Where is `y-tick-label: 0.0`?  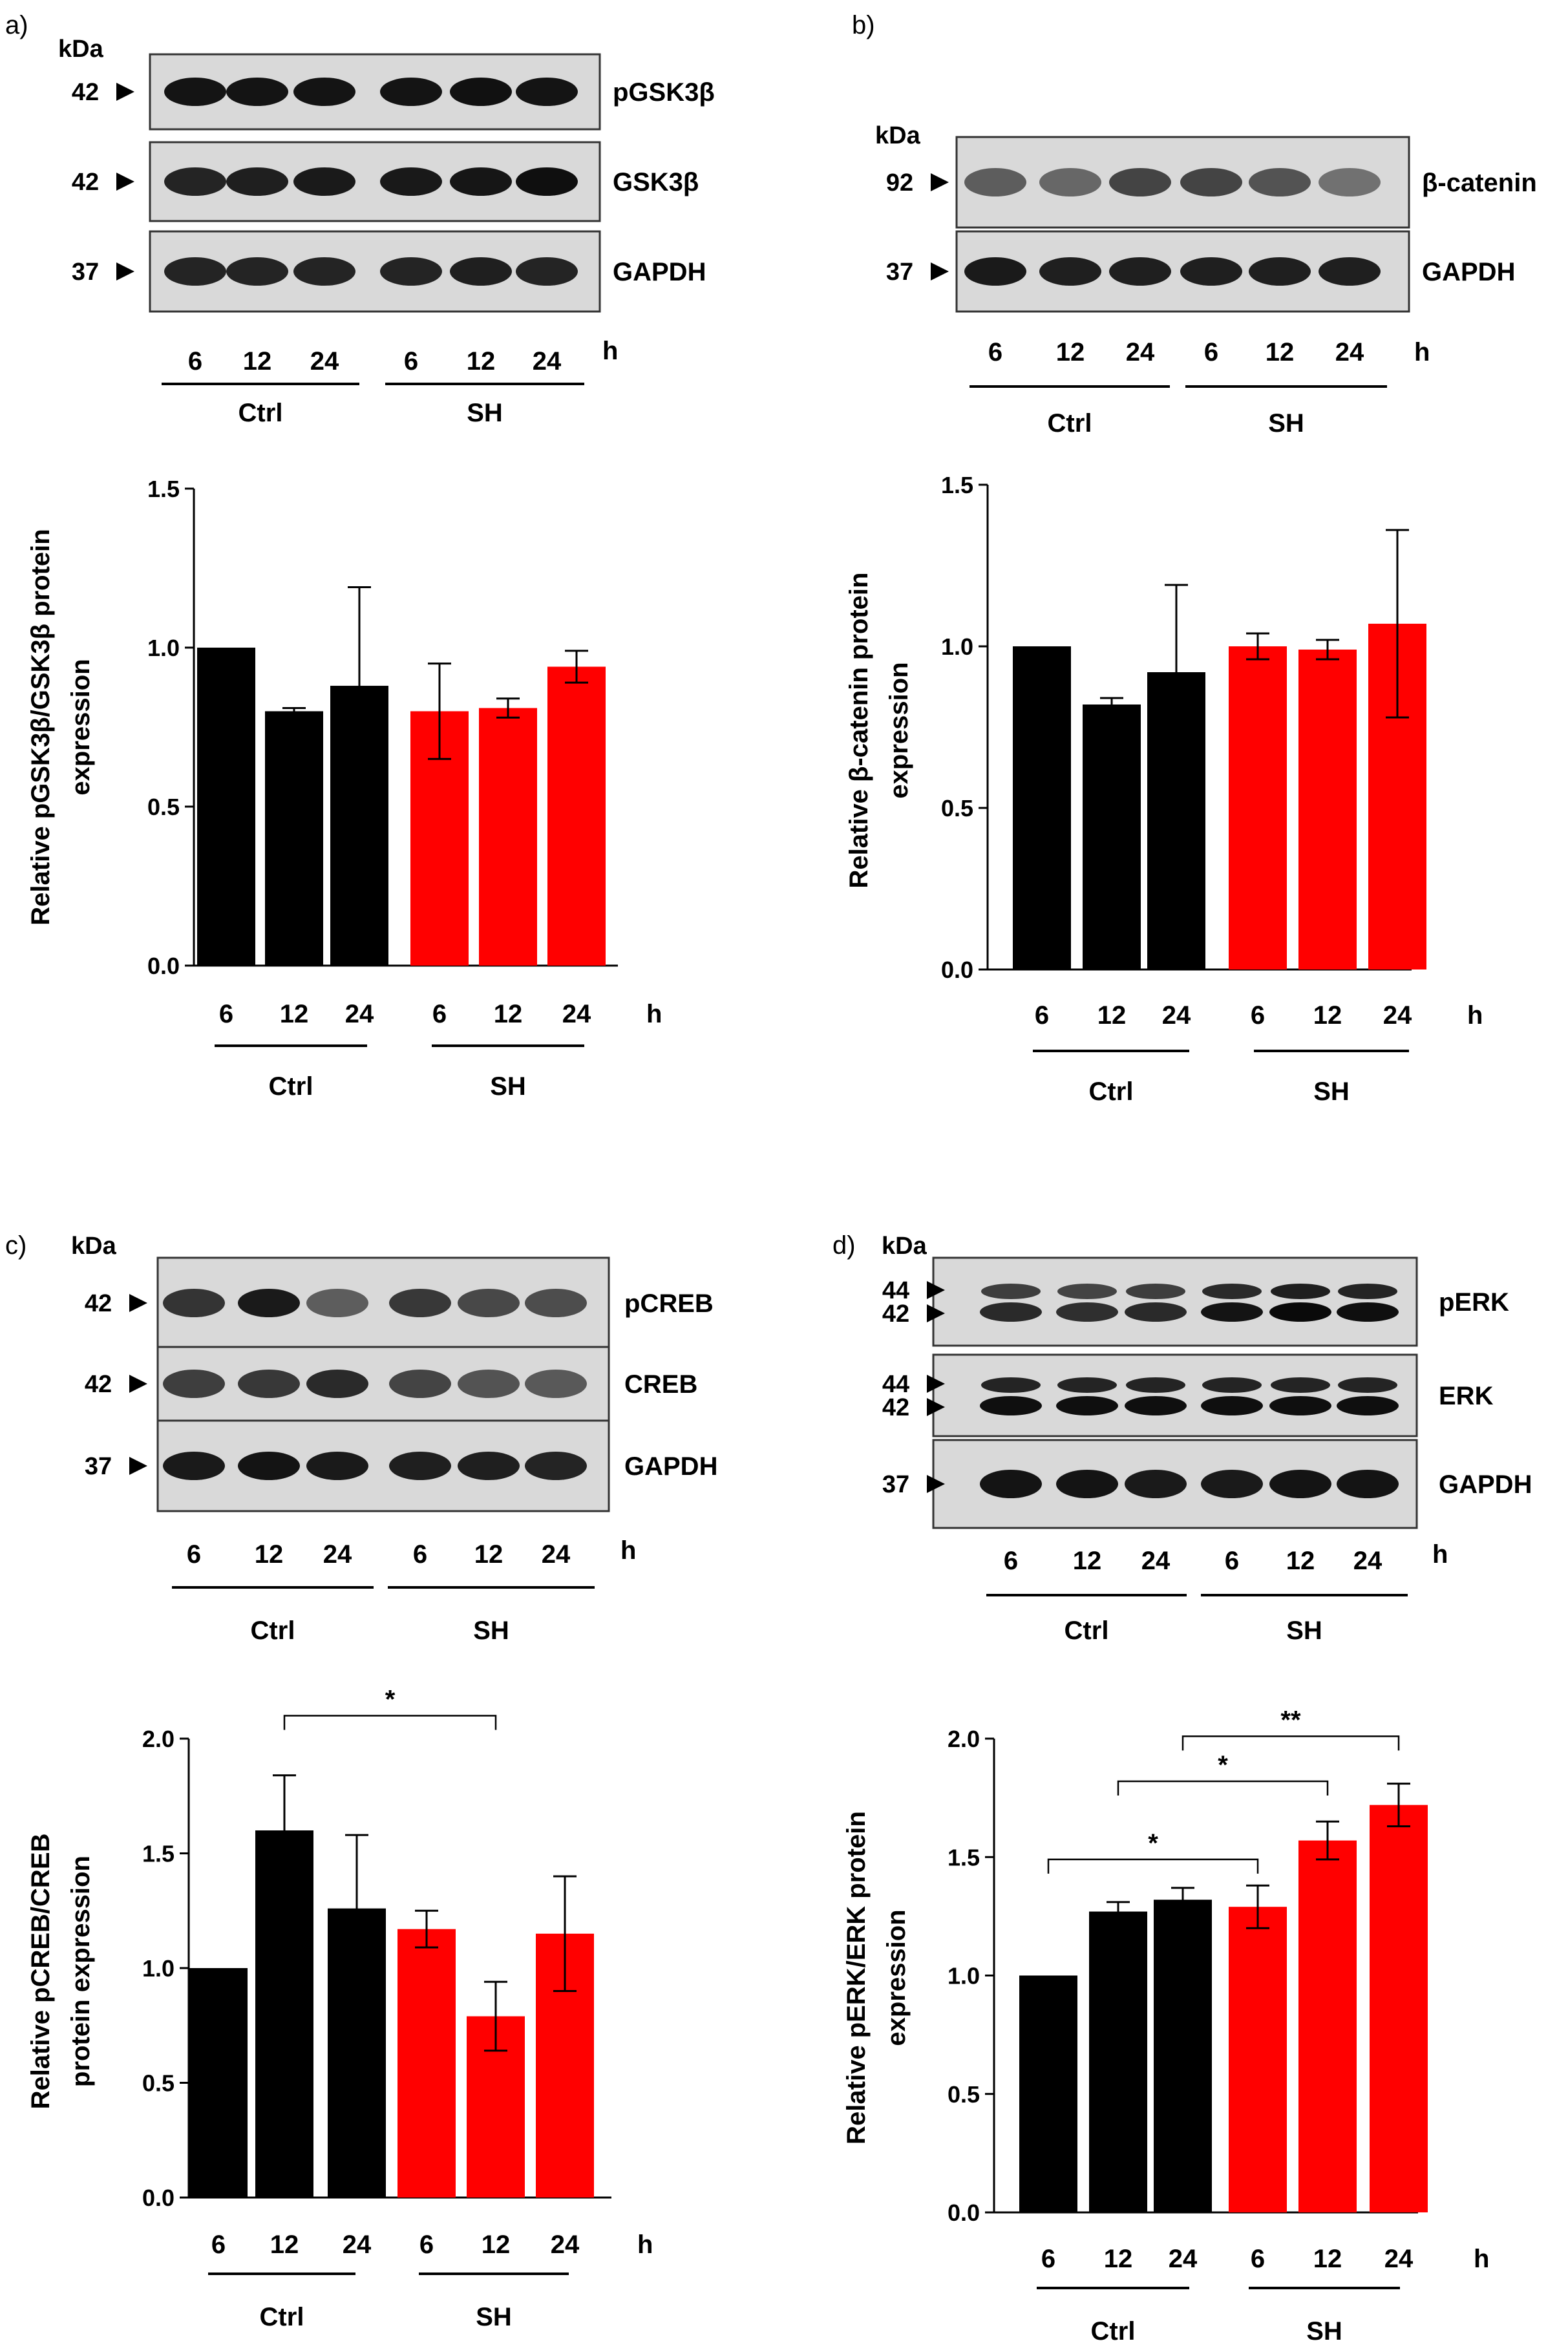 y-tick-label: 0.0 is located at coordinates (957, 970).